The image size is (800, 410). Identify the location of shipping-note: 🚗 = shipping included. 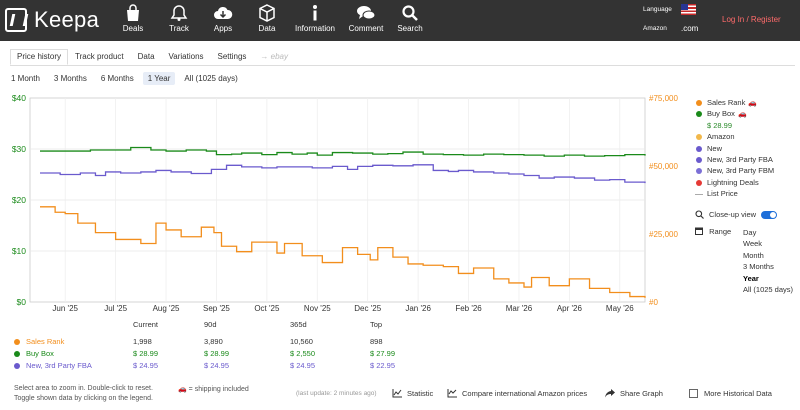
(213, 389).